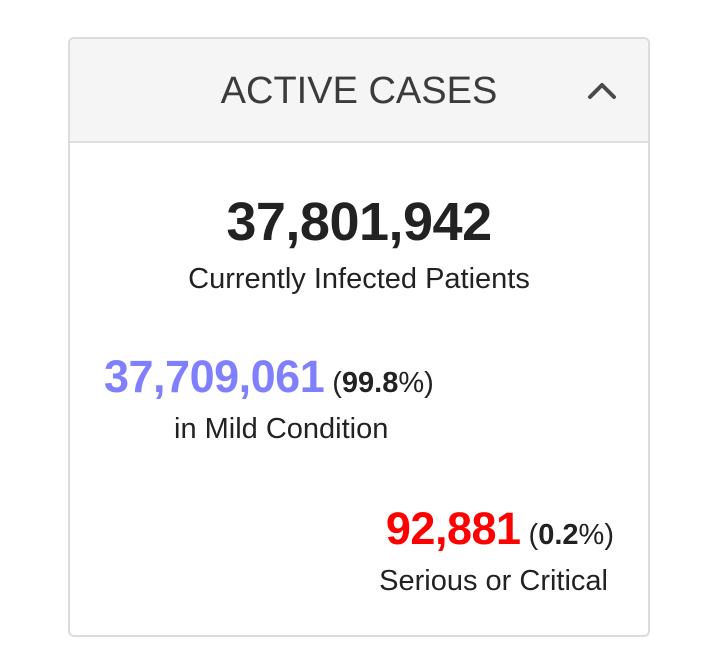 This screenshot has width=720, height=670. Describe the element at coordinates (359, 279) in the screenshot. I see `currently-infected-label: Currently Infected Patients` at that location.